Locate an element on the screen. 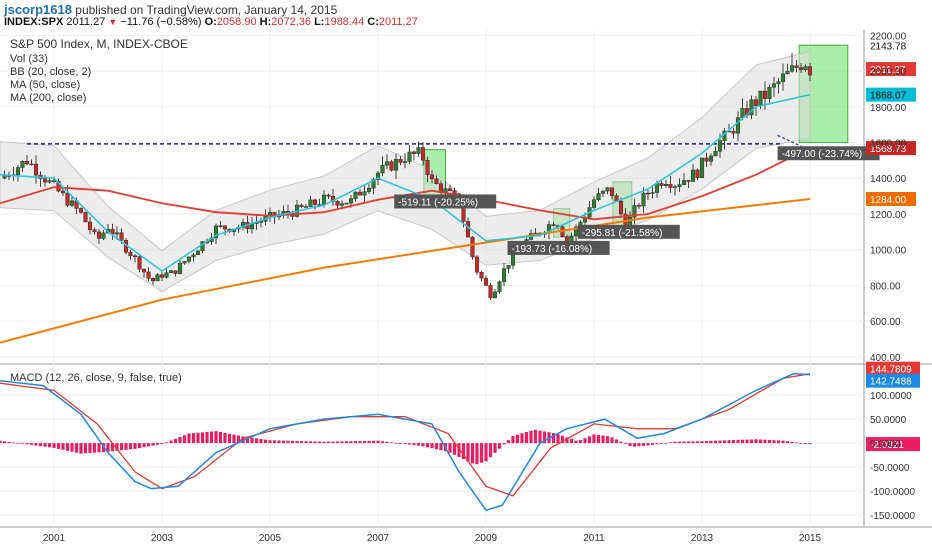 Image resolution: width=932 pixels, height=550 pixels. low-value: 1988.44 is located at coordinates (344, 22).